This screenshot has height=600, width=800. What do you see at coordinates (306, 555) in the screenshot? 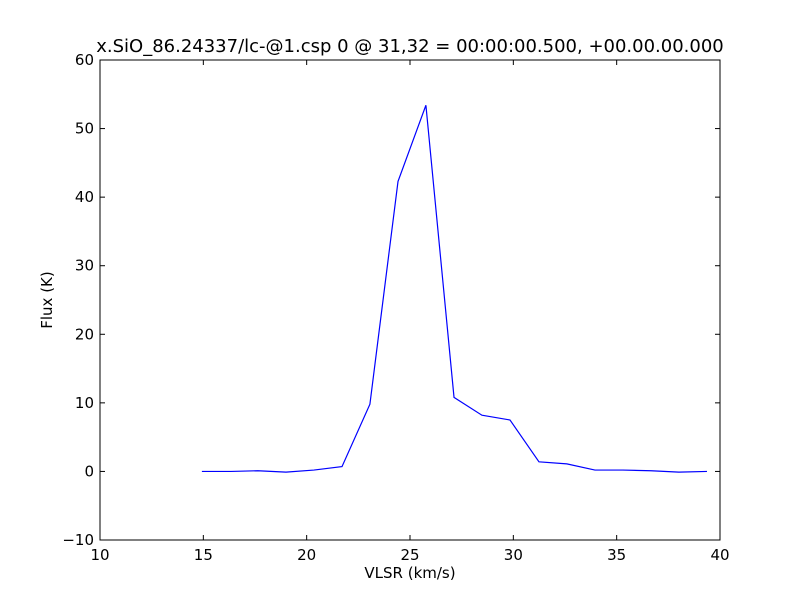
I see `x-tick-label: 20` at bounding box center [306, 555].